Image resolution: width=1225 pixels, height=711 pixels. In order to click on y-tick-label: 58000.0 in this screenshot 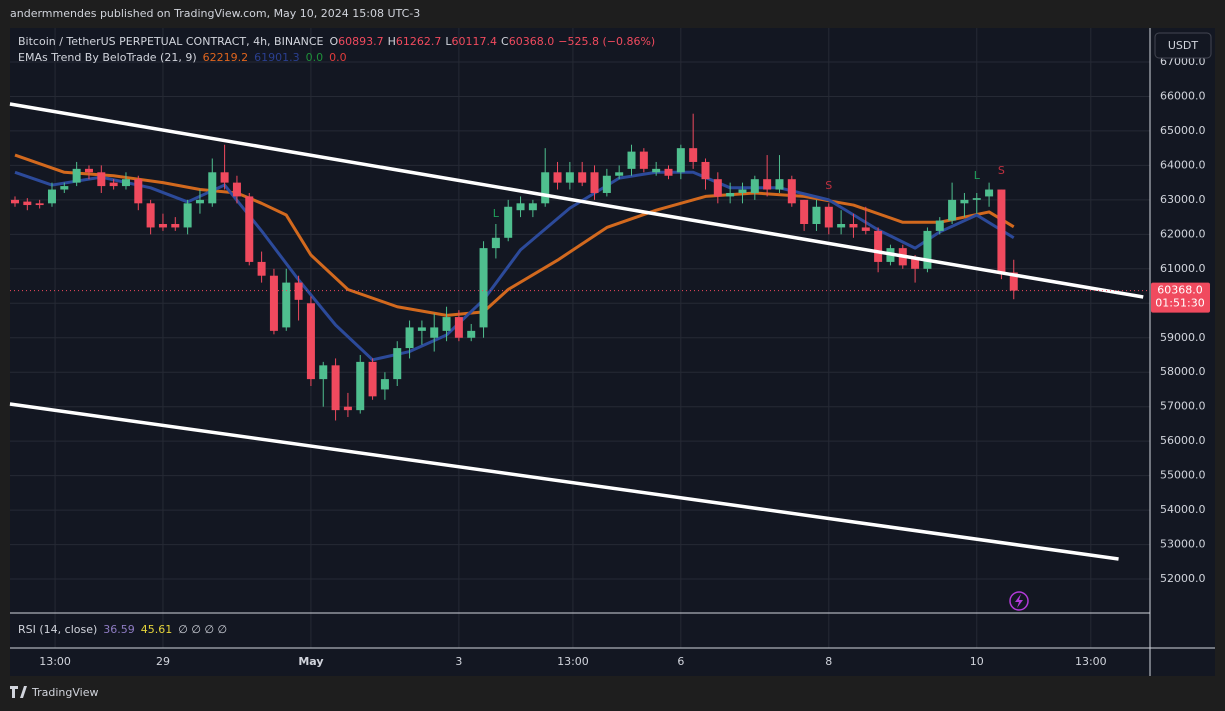, I will do `click(1183, 371)`.